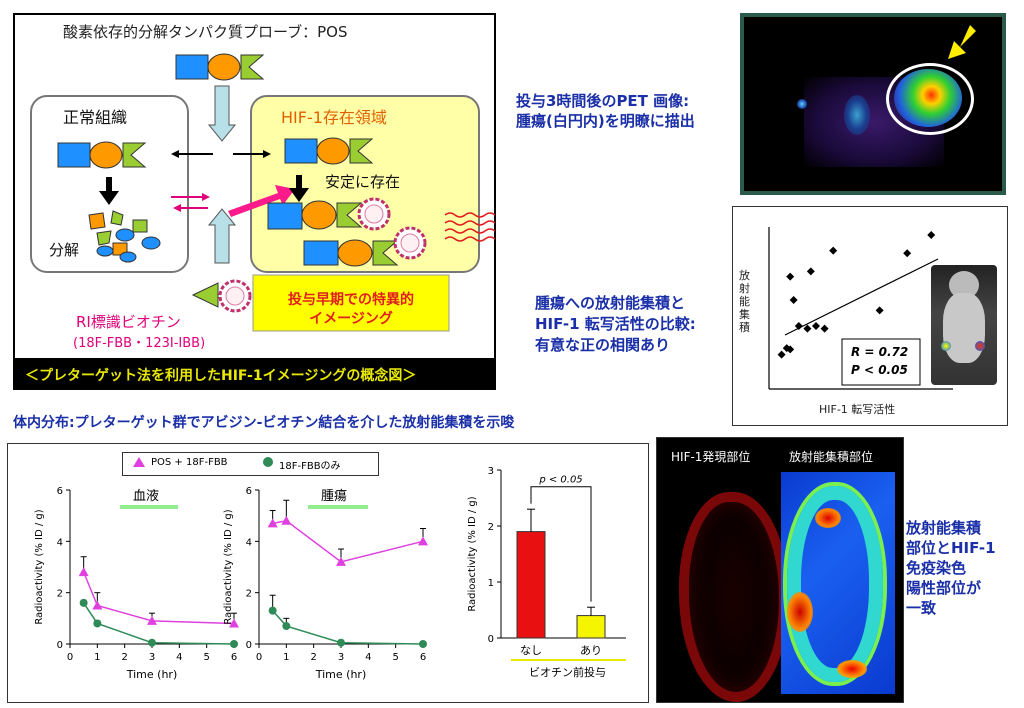 The width and height of the screenshot is (1024, 708). I want to click on tumor-circle, so click(930, 99).